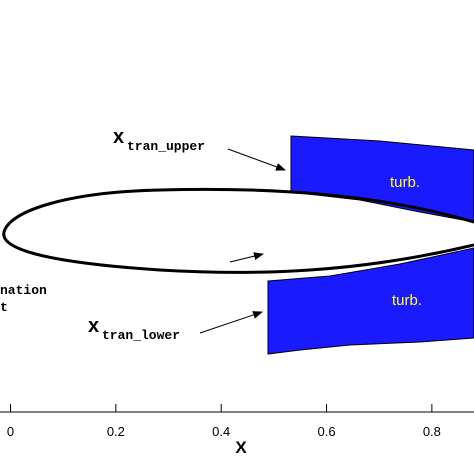 The image size is (474, 474). Describe the element at coordinates (116, 431) in the screenshot. I see `tick-label: 0.2` at that location.